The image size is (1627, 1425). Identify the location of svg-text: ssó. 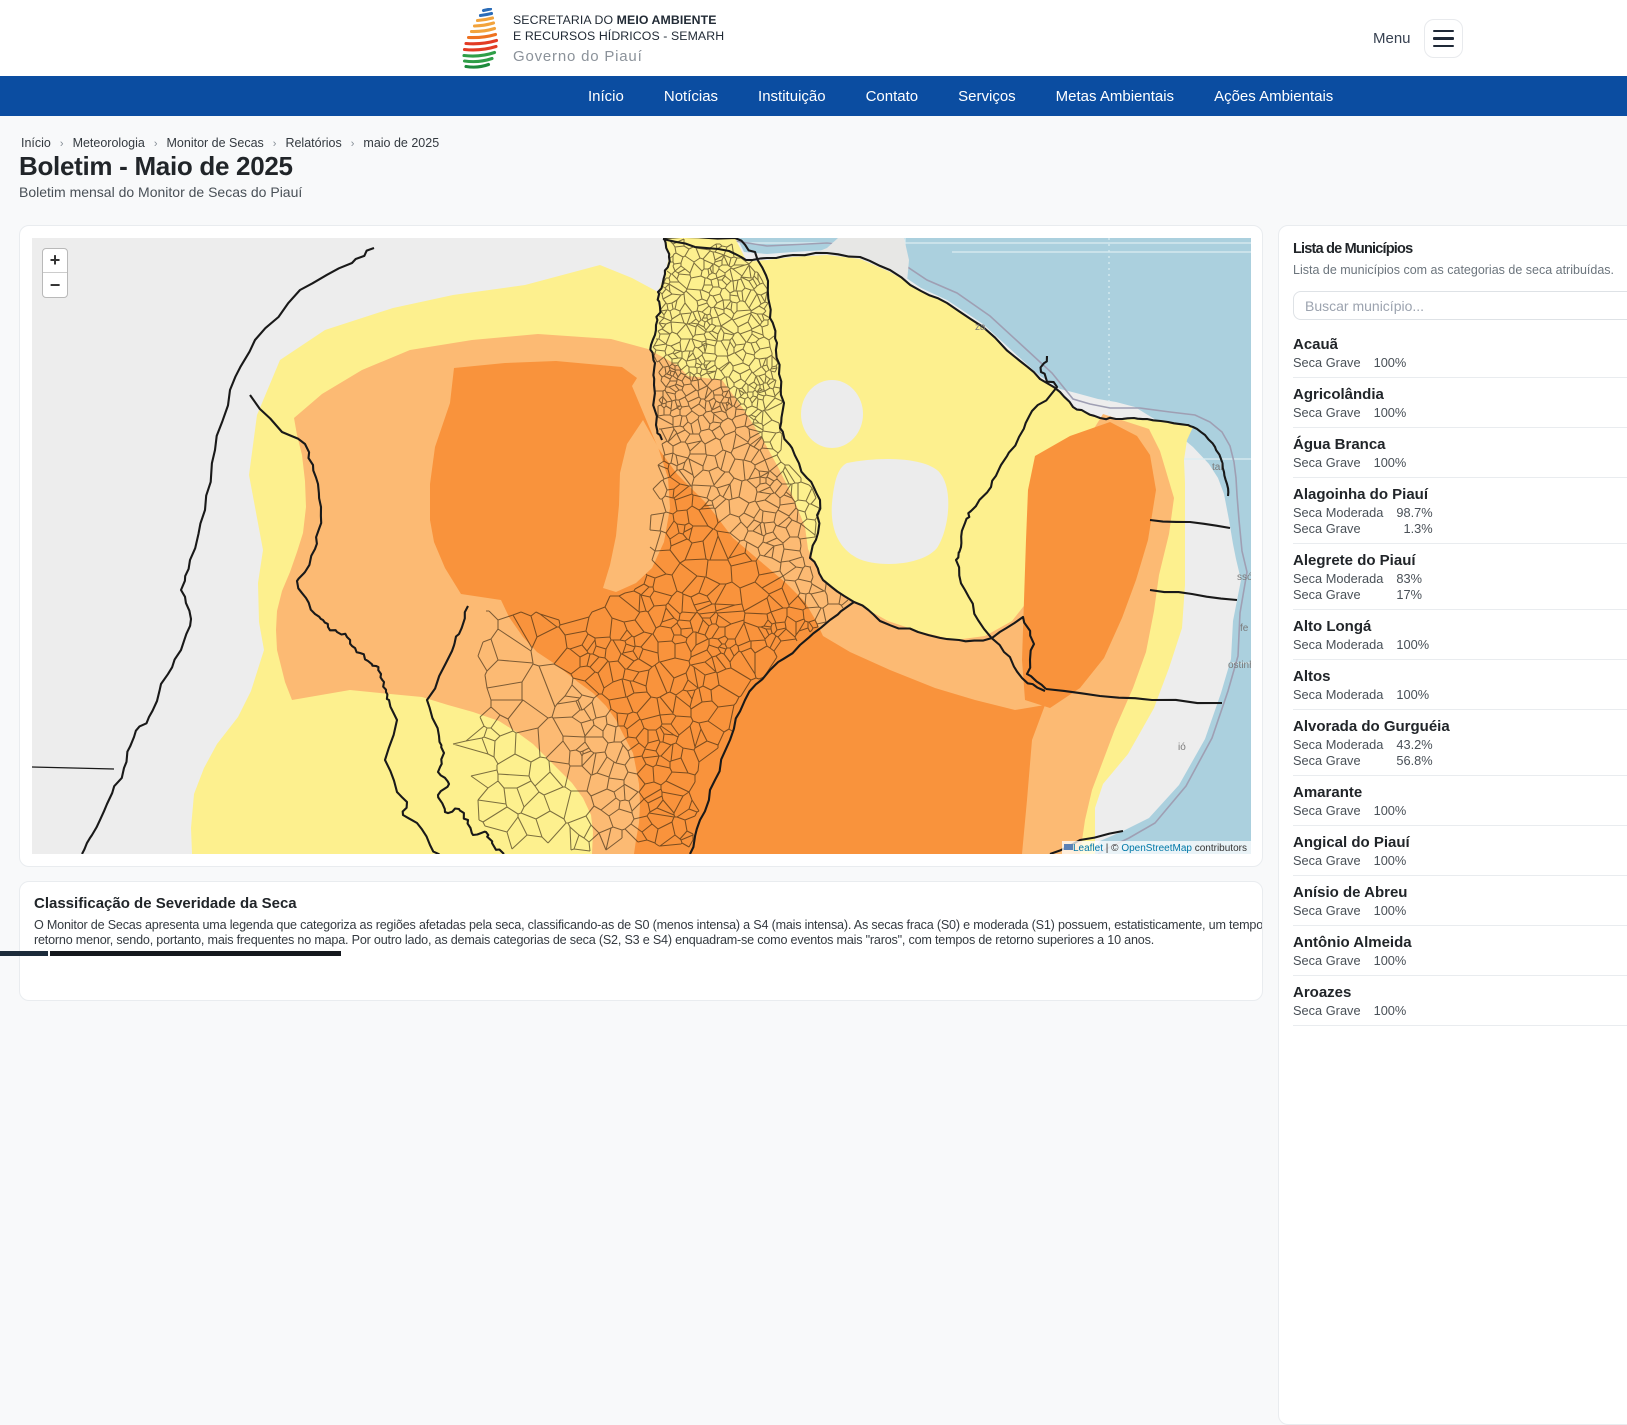
(1244, 577).